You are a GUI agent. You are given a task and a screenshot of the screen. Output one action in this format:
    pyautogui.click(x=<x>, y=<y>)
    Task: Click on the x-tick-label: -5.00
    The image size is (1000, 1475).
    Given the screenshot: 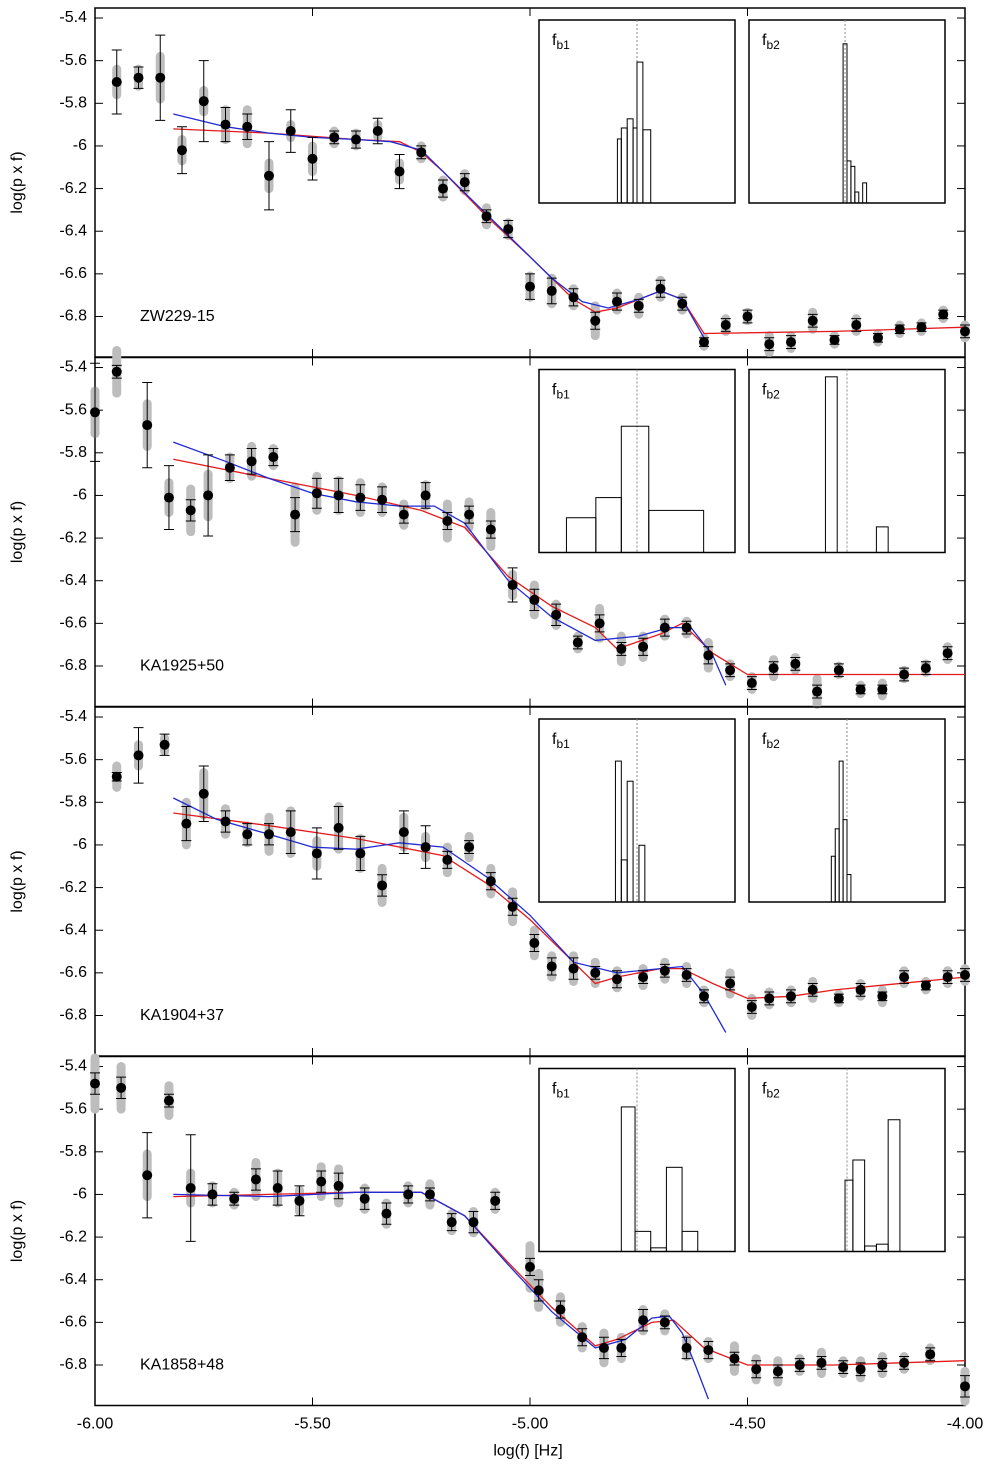 What is the action you would take?
    pyautogui.click(x=530, y=1424)
    